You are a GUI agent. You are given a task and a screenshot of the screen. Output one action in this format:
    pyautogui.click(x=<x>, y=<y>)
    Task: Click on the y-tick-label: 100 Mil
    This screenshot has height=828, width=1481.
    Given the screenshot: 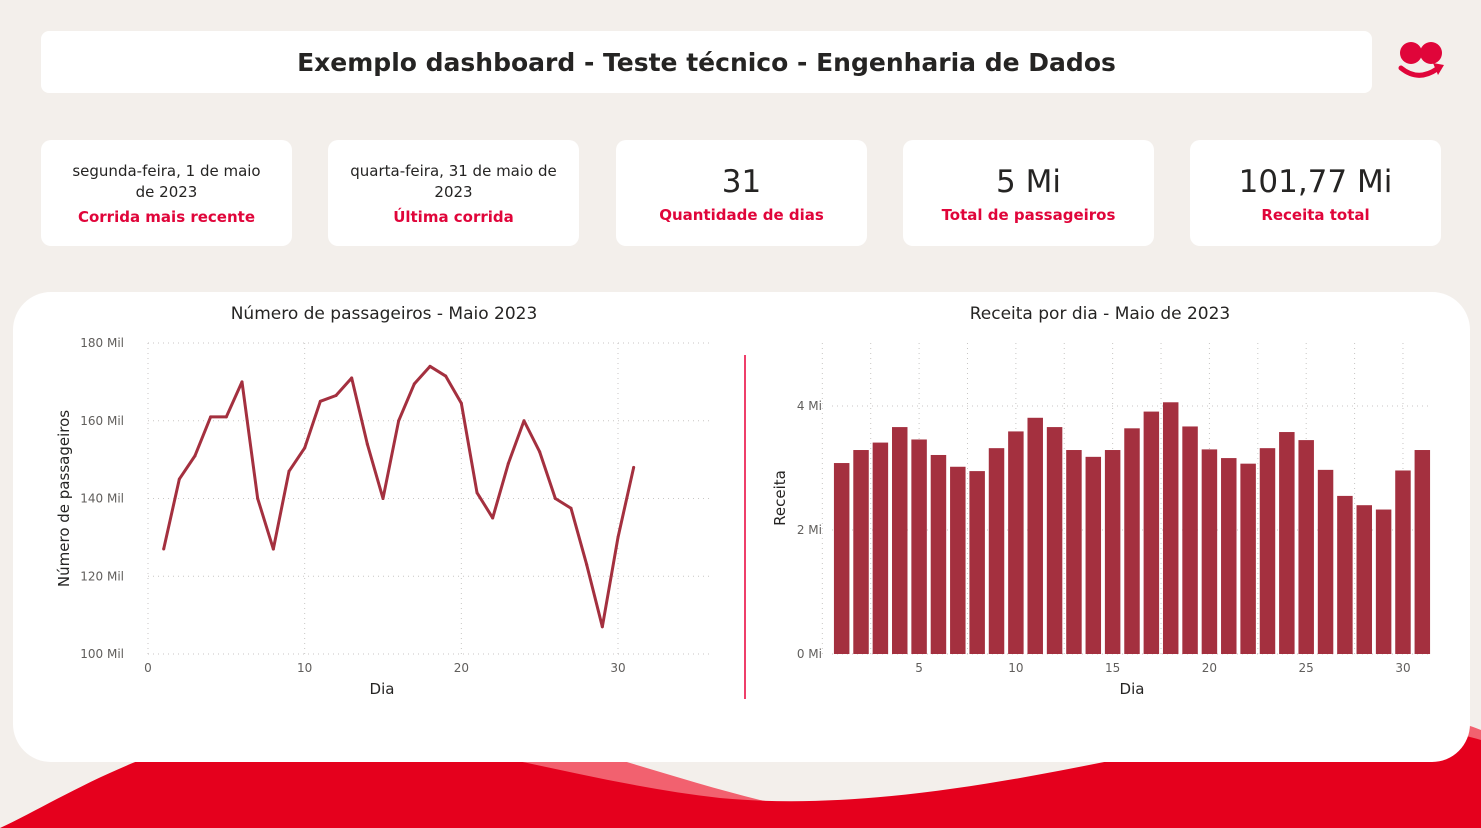 What is the action you would take?
    pyautogui.click(x=102, y=654)
    